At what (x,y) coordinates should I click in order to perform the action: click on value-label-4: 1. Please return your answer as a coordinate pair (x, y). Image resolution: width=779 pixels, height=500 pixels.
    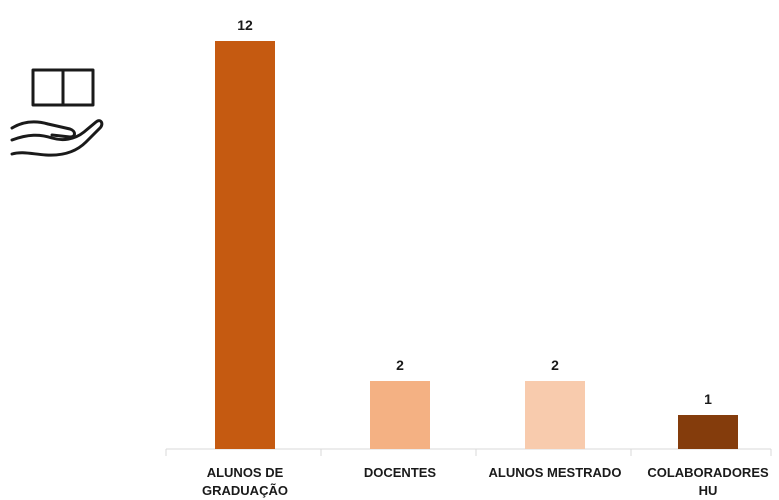
    Looking at the image, I should click on (708, 399).